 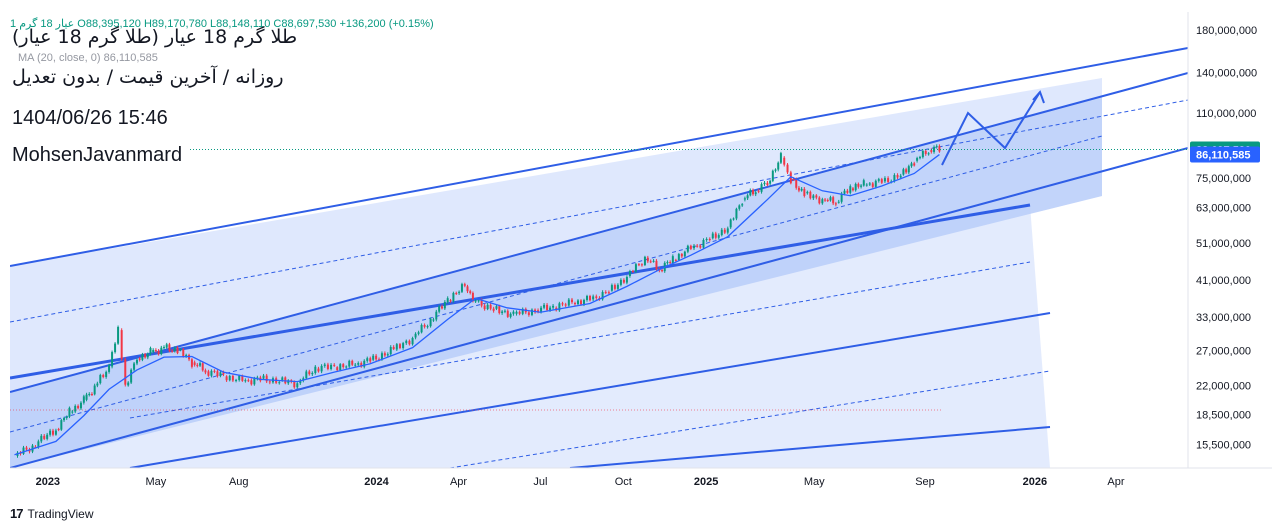 I want to click on x-tick-label: Sep, so click(x=925, y=482).